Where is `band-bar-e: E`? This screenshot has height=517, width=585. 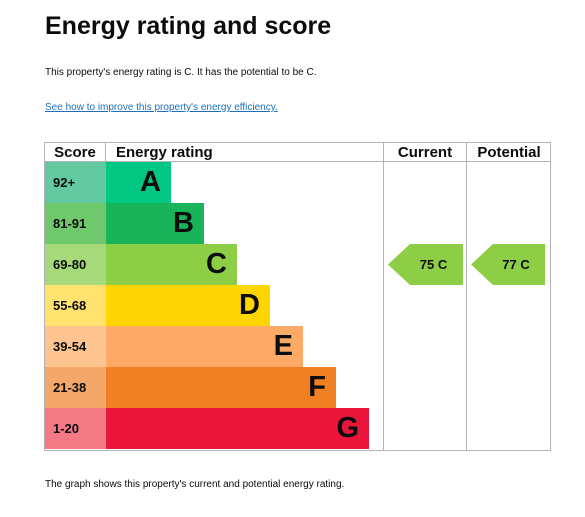 band-bar-e: E is located at coordinates (204, 346).